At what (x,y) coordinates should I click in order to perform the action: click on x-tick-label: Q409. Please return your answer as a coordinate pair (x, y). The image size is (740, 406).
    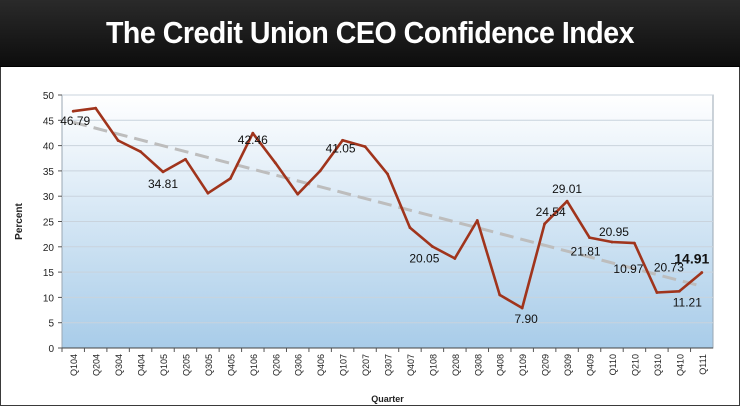
    Looking at the image, I should click on (591, 365).